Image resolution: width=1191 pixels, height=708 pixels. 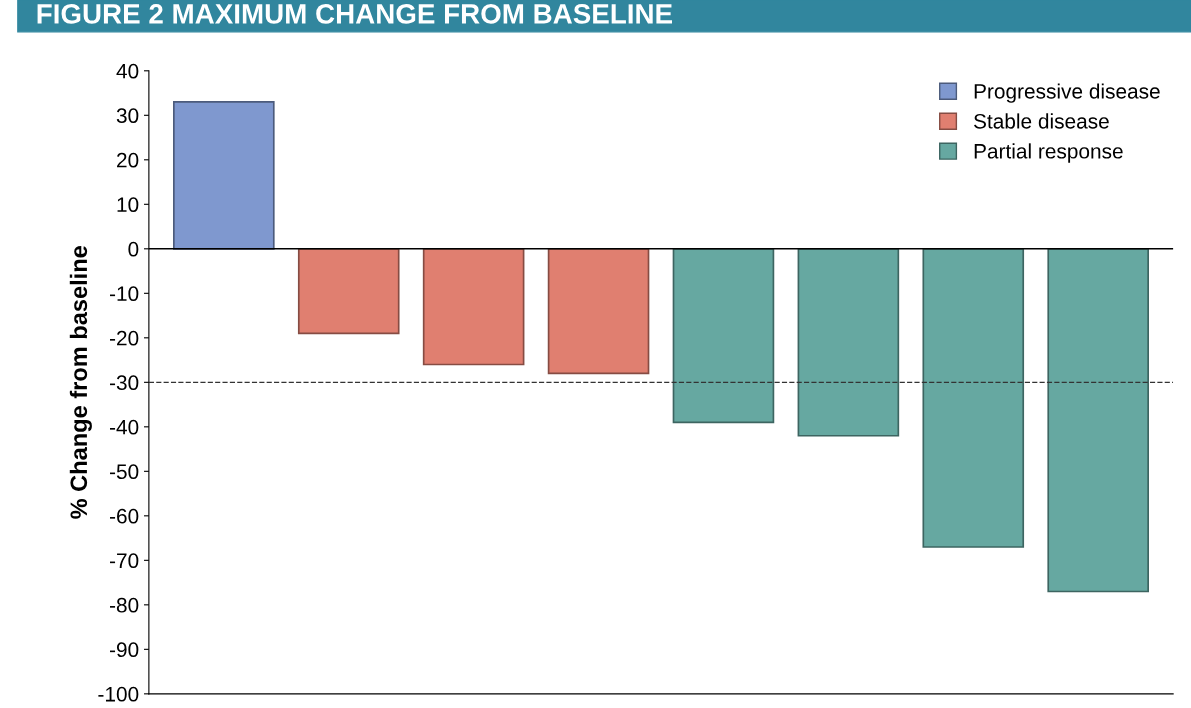 I want to click on chart-title: FIGURE 2 MAXIMUM CHANGE FROM BASELINE, so click(x=354, y=14).